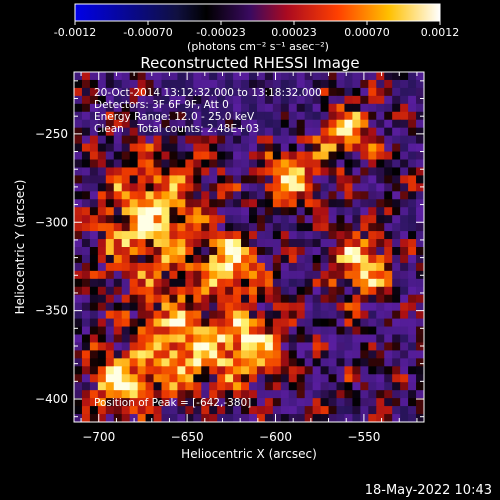 This screenshot has height=500, width=500. What do you see at coordinates (147, 32) in the screenshot?
I see `colorbar-tick-label: -0.00070` at bounding box center [147, 32].